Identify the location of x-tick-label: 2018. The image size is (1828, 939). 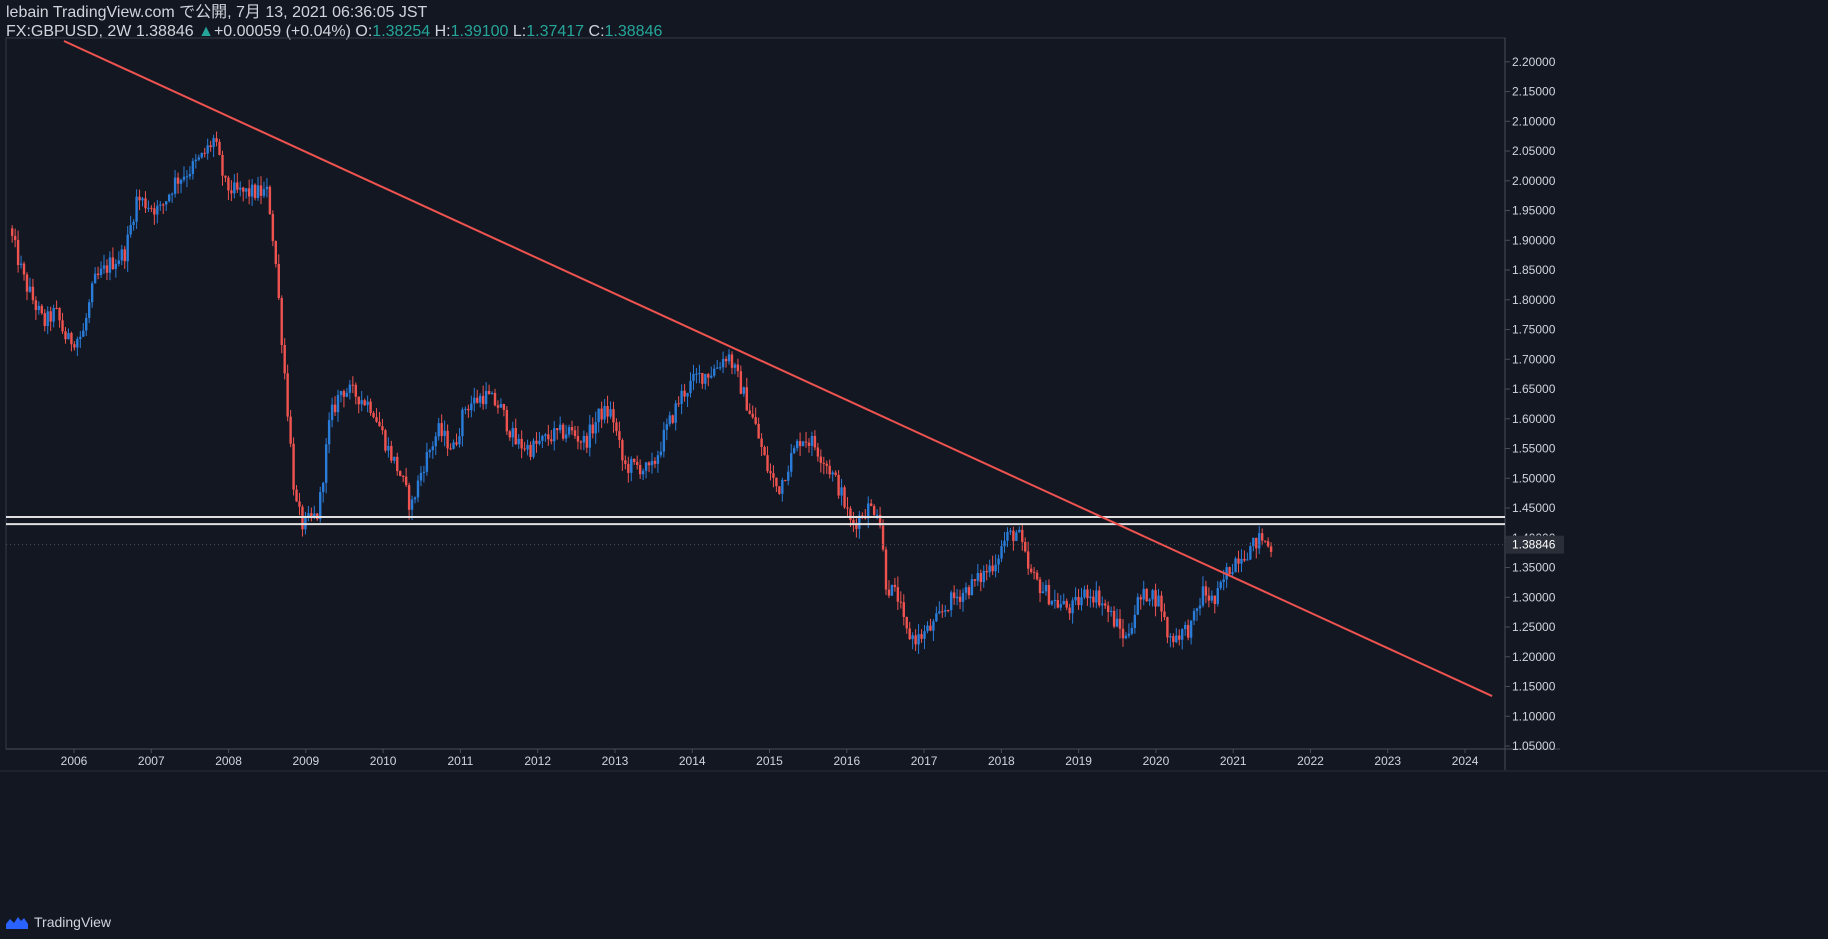
(1001, 761).